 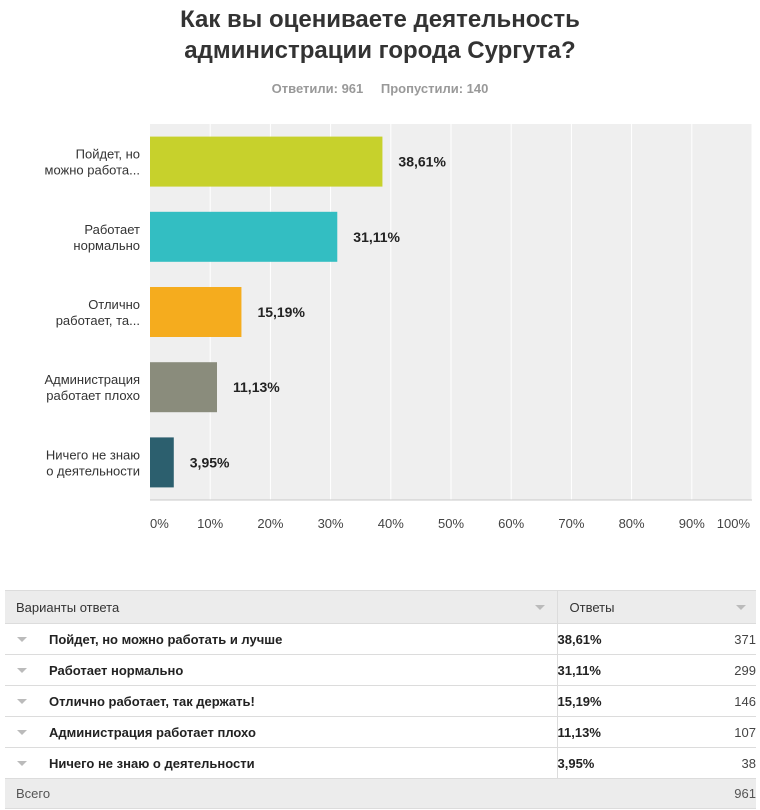 I want to click on table-row: Отлично работает, так держать! 15,19% 146, so click(x=380, y=701).